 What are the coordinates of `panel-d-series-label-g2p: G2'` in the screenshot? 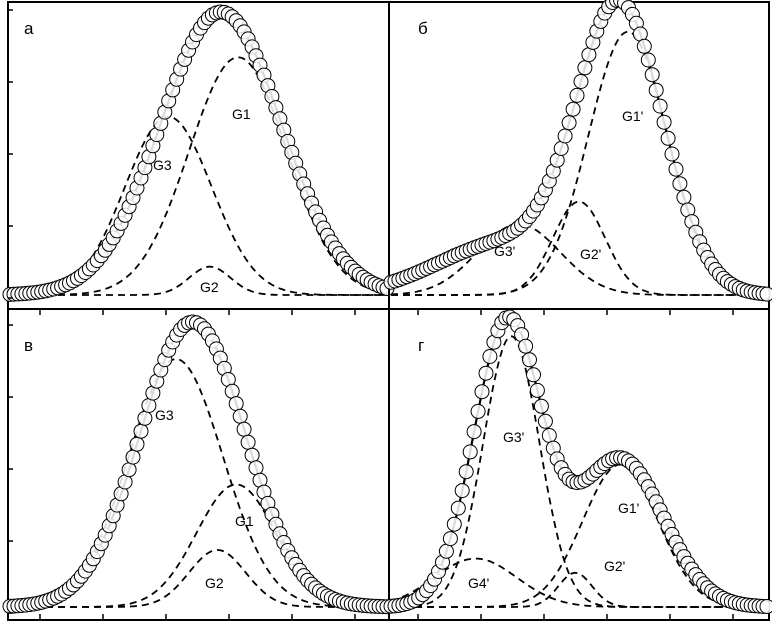 It's located at (614, 566).